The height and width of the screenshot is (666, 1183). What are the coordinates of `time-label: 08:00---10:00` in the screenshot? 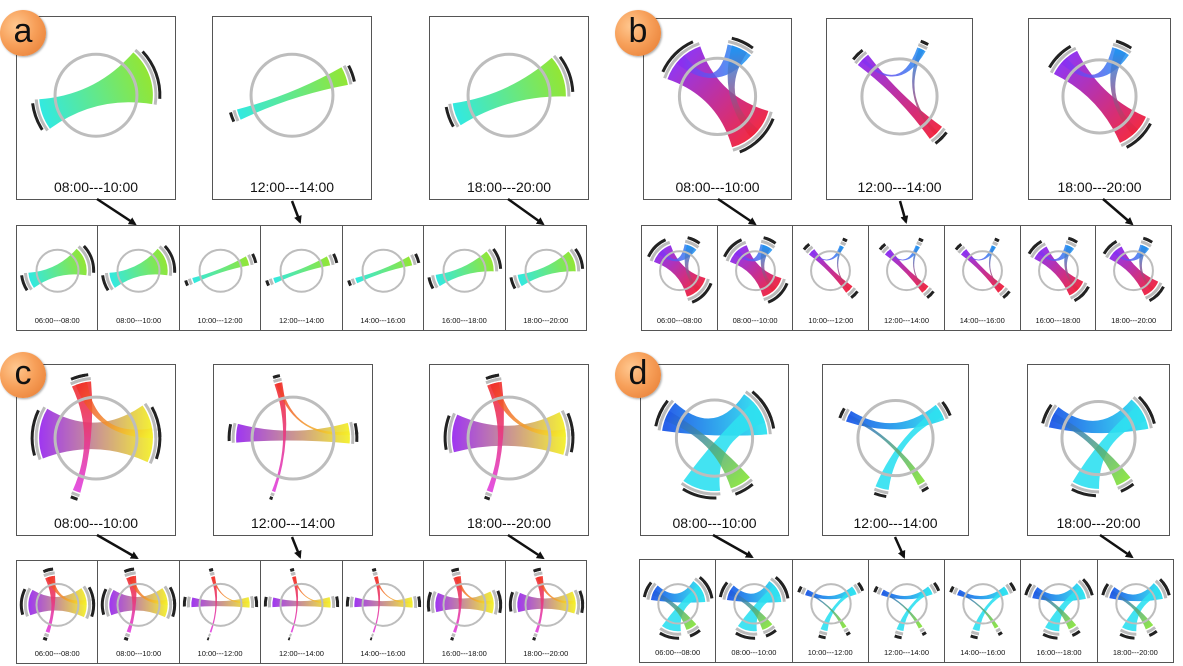 It's located at (96, 523).